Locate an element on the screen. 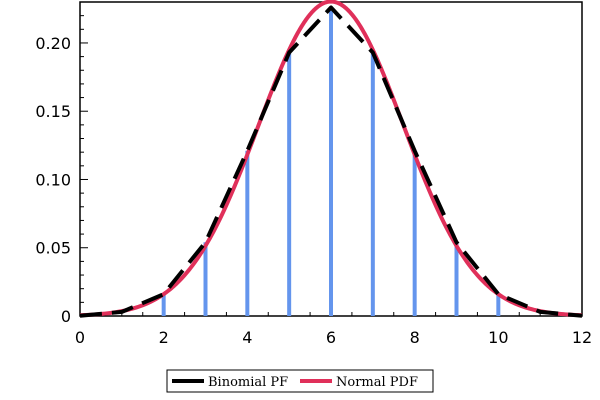 The image size is (600, 400). x-tick-label: 2 is located at coordinates (164, 337).